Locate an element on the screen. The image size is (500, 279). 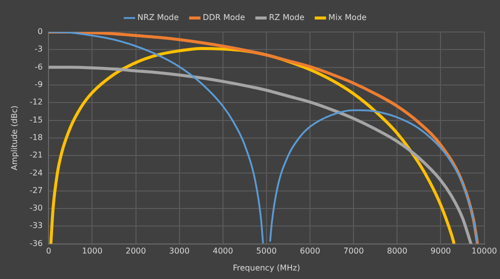
y-tick-label: -27 is located at coordinates (36, 190).